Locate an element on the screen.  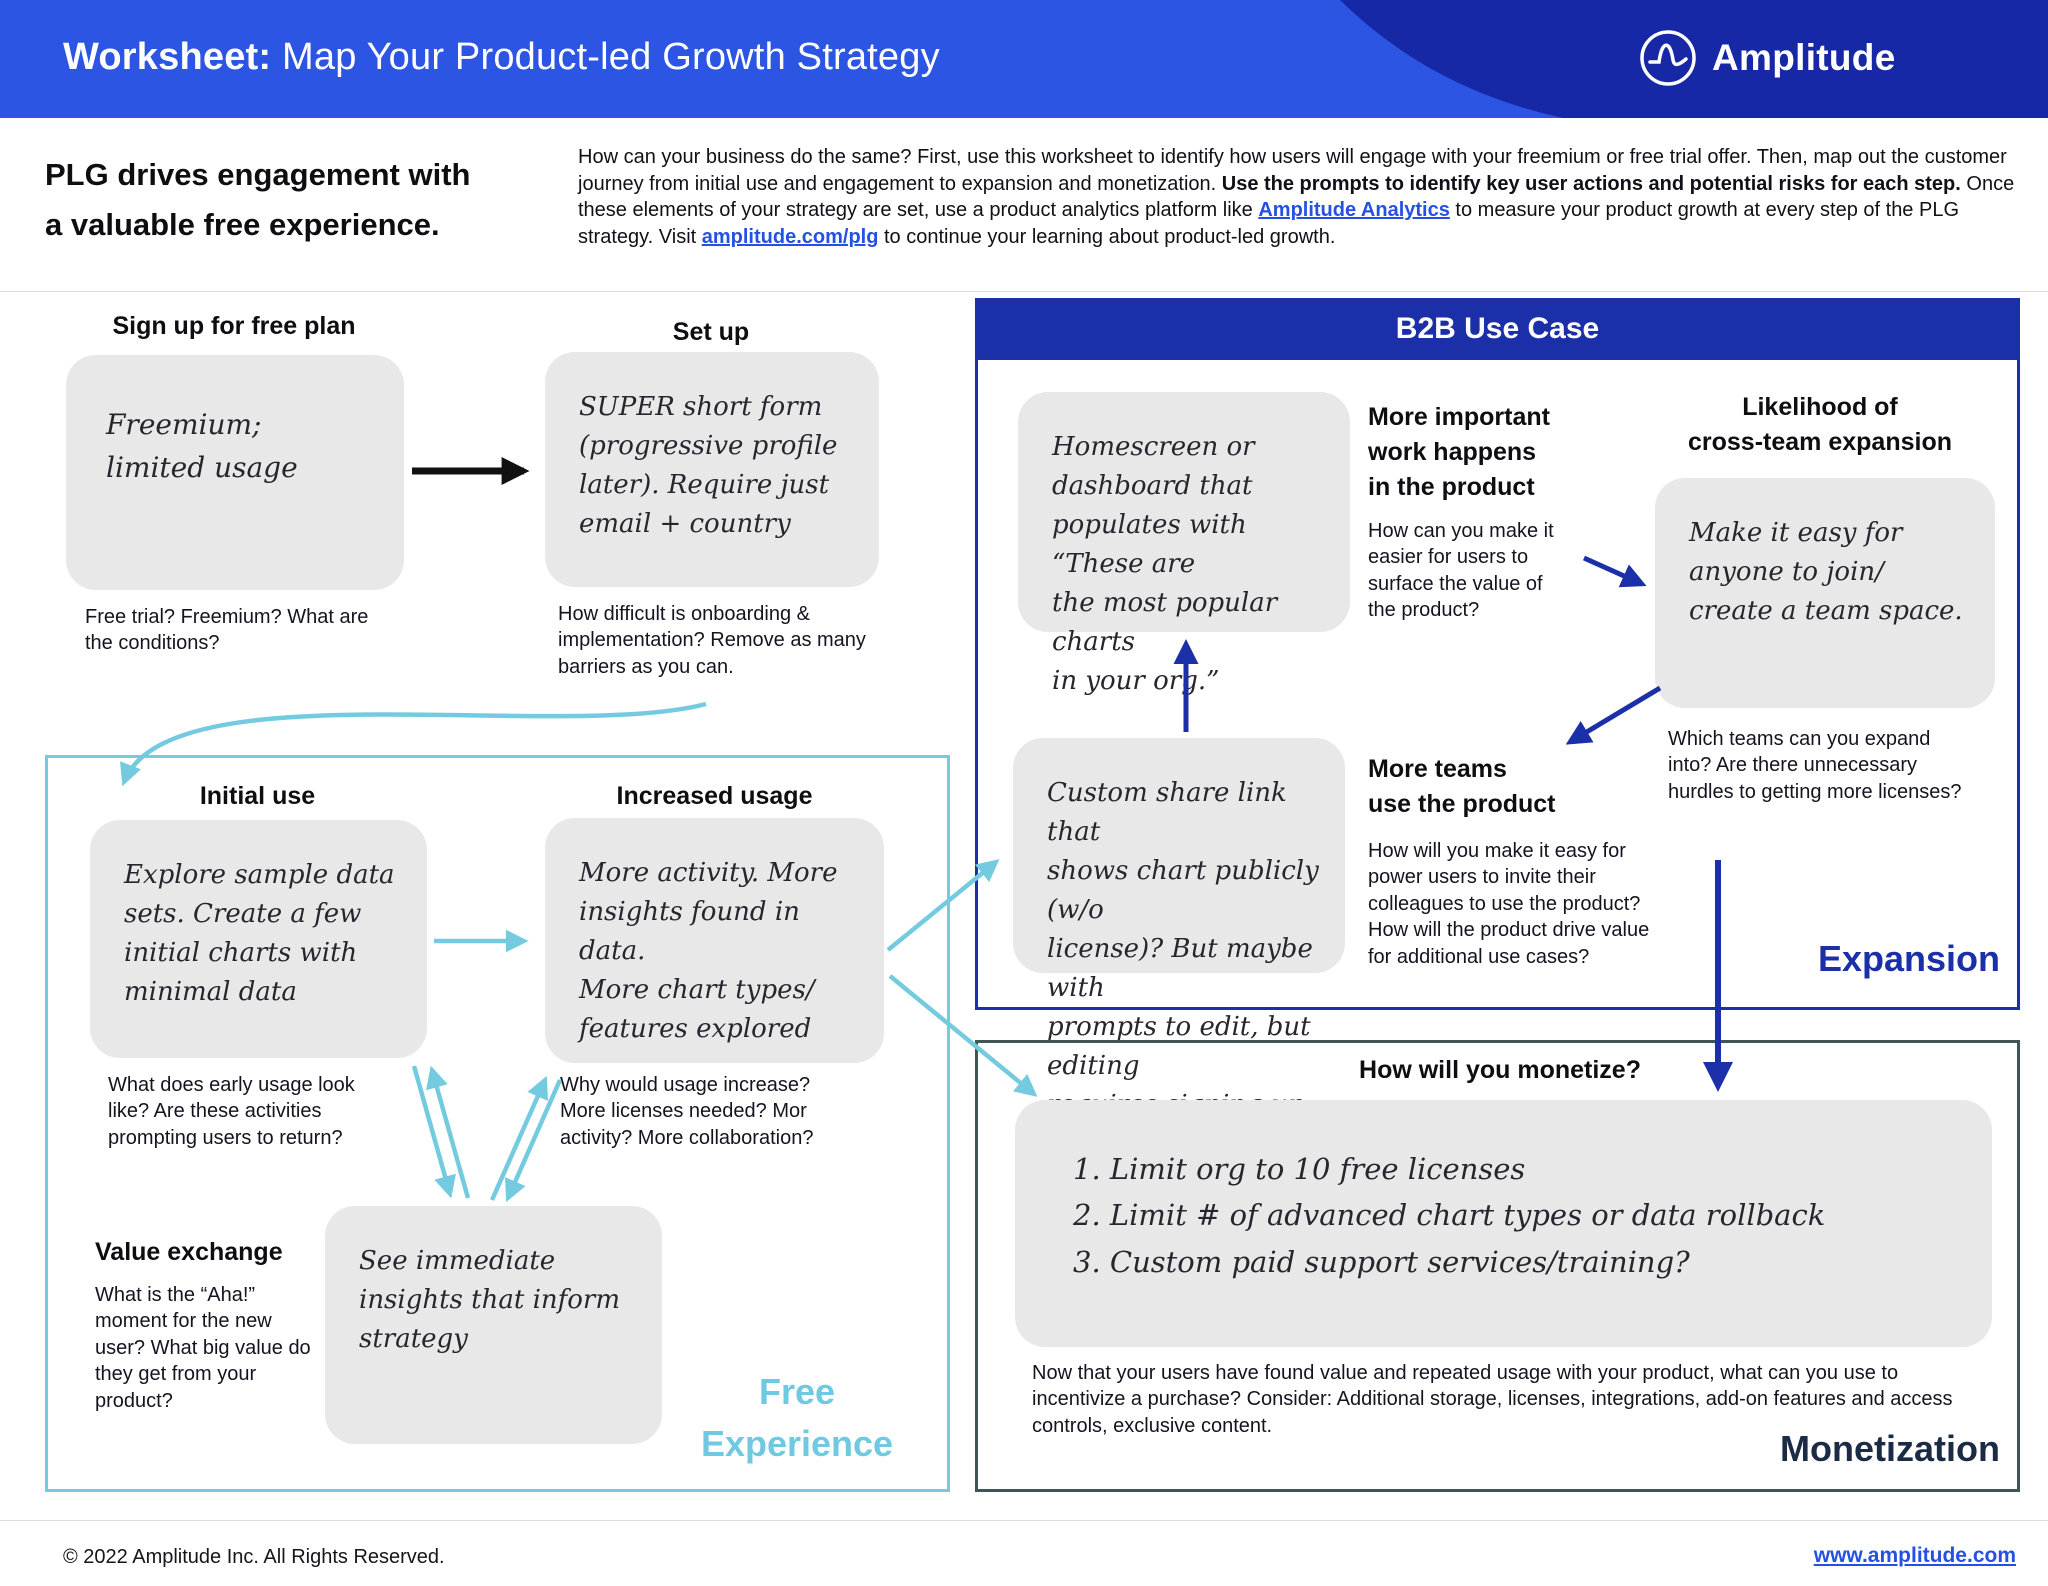
more-teams-heading: More teams use the product is located at coordinates (1462, 786).